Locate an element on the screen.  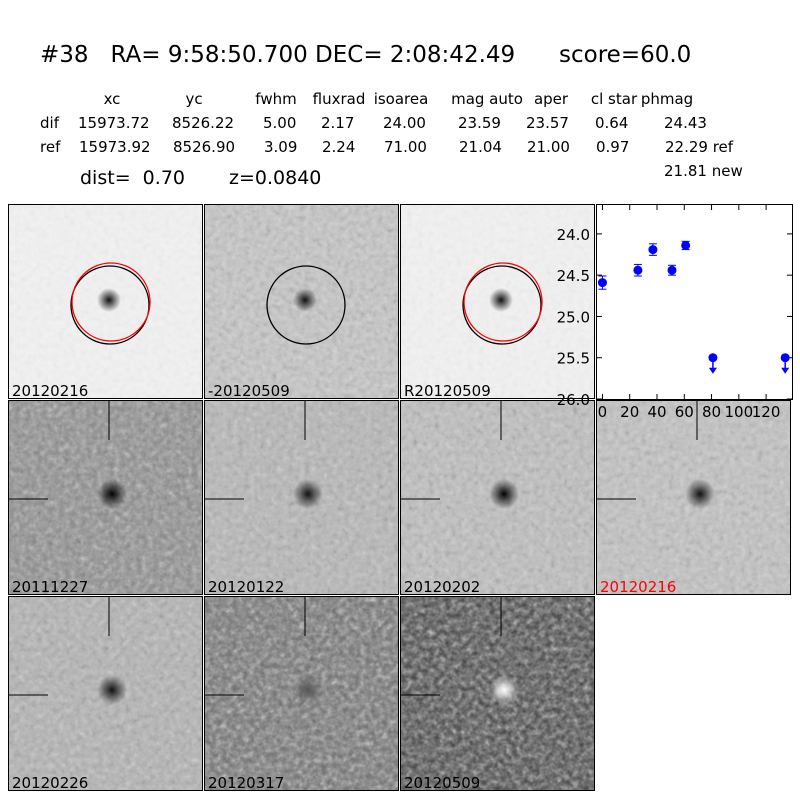
row-label: dif is located at coordinates (49, 123).